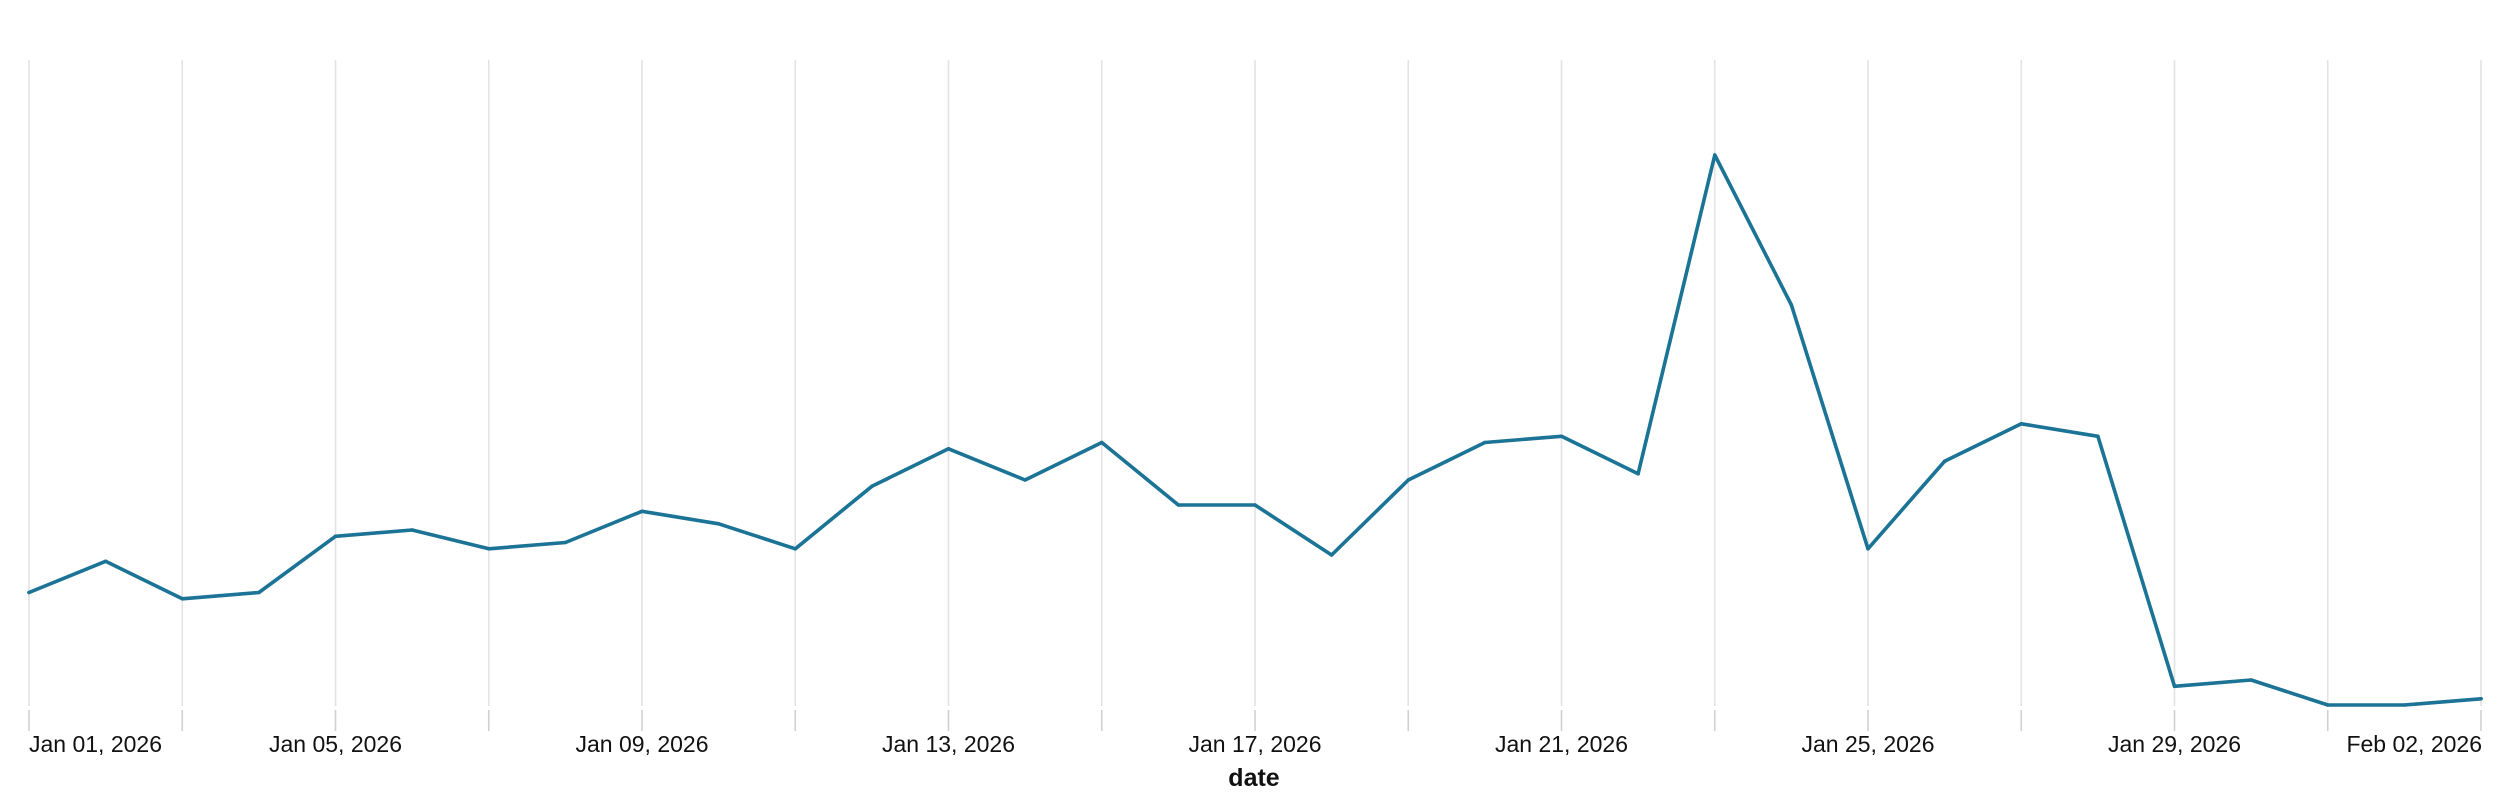 The width and height of the screenshot is (2508, 800). What do you see at coordinates (1867, 744) in the screenshot?
I see `x-tick-label: Jan 25, 2026` at bounding box center [1867, 744].